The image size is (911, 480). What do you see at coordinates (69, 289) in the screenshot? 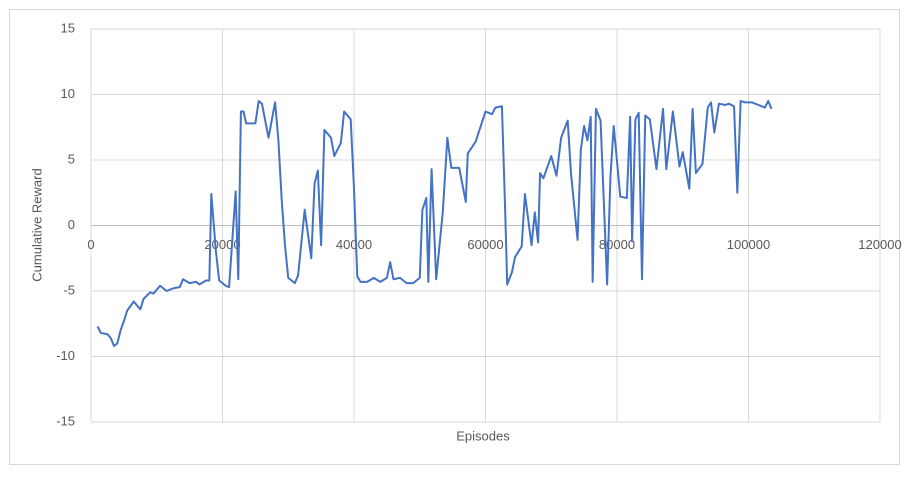
I see `y-tick-label: -5` at bounding box center [69, 289].